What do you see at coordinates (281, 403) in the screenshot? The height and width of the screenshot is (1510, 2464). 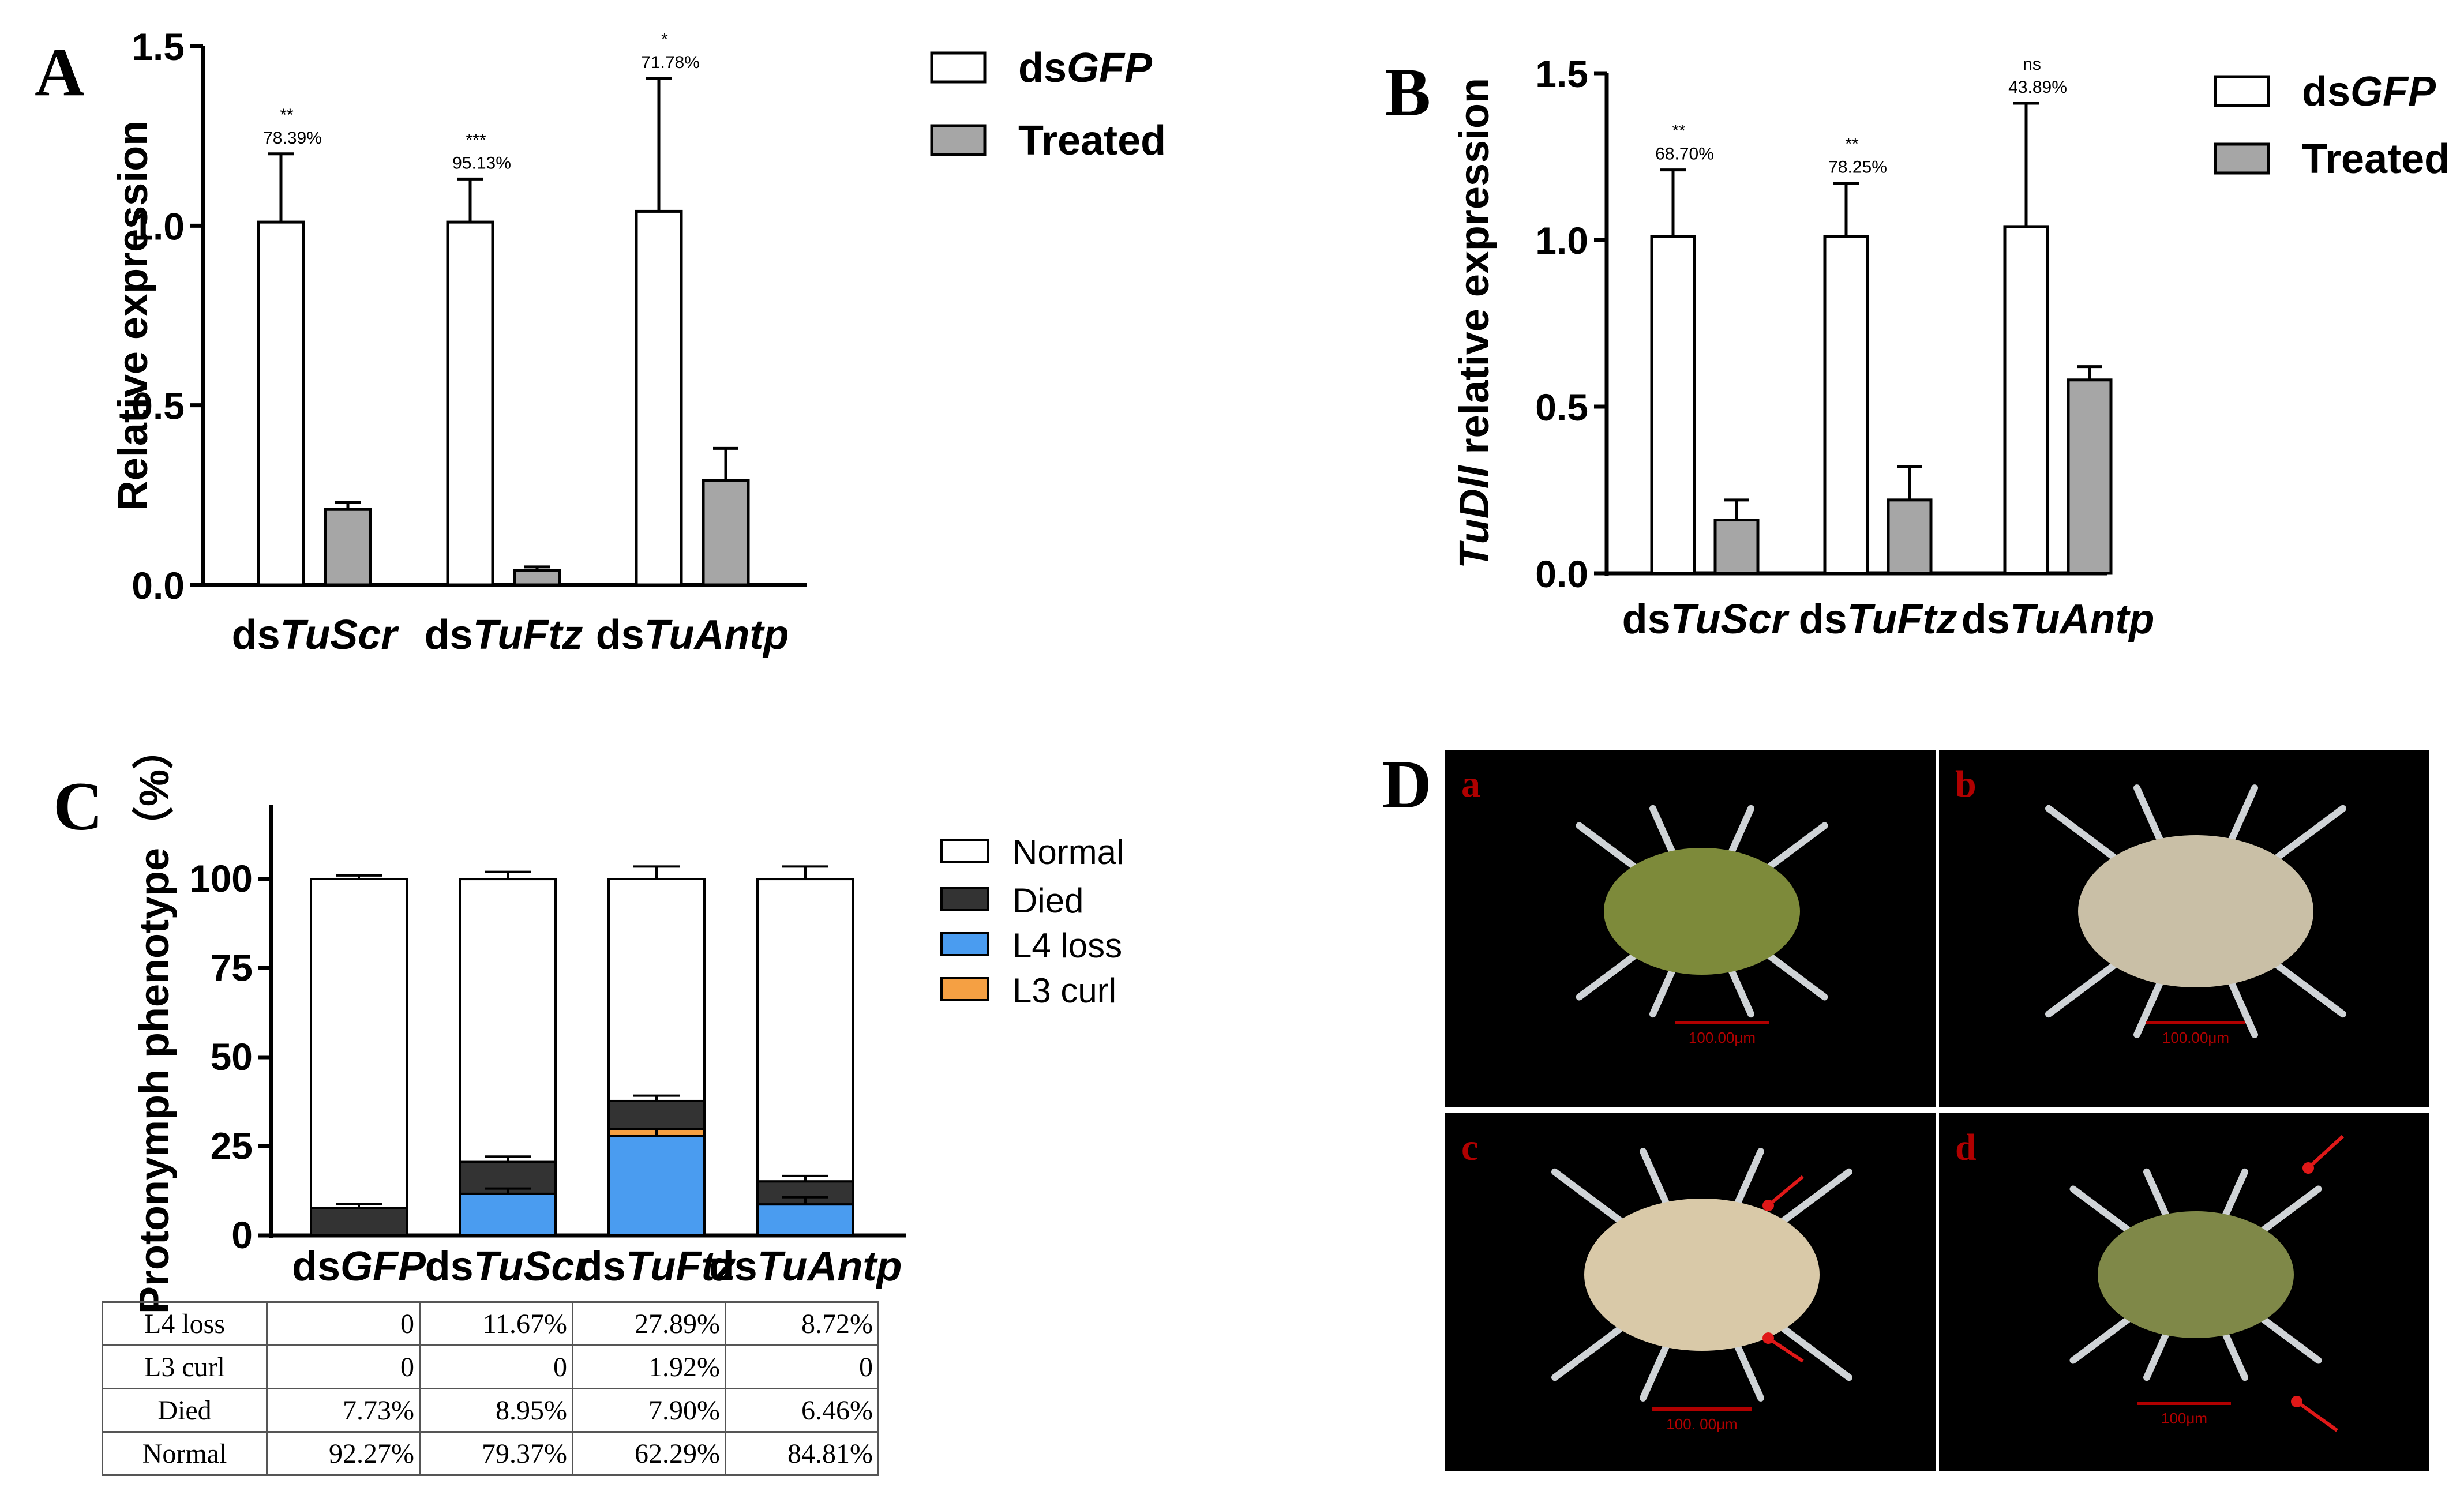 I see `bar-a-dsgfp` at bounding box center [281, 403].